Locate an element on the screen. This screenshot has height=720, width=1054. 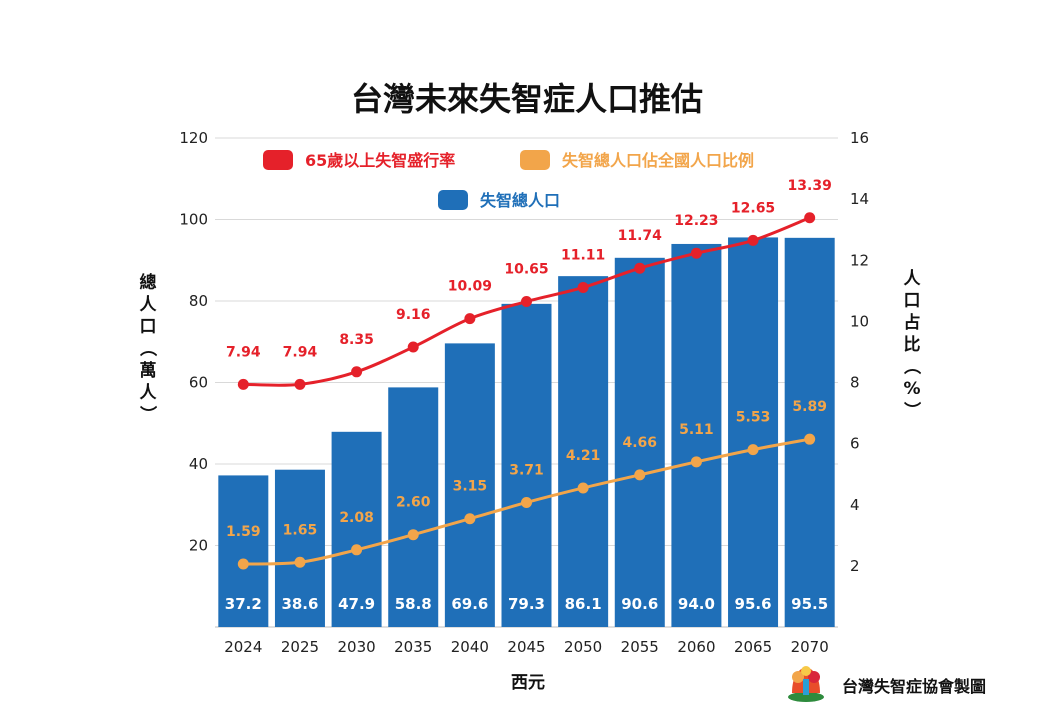
left-tick-label: 60 is located at coordinates (198, 383).